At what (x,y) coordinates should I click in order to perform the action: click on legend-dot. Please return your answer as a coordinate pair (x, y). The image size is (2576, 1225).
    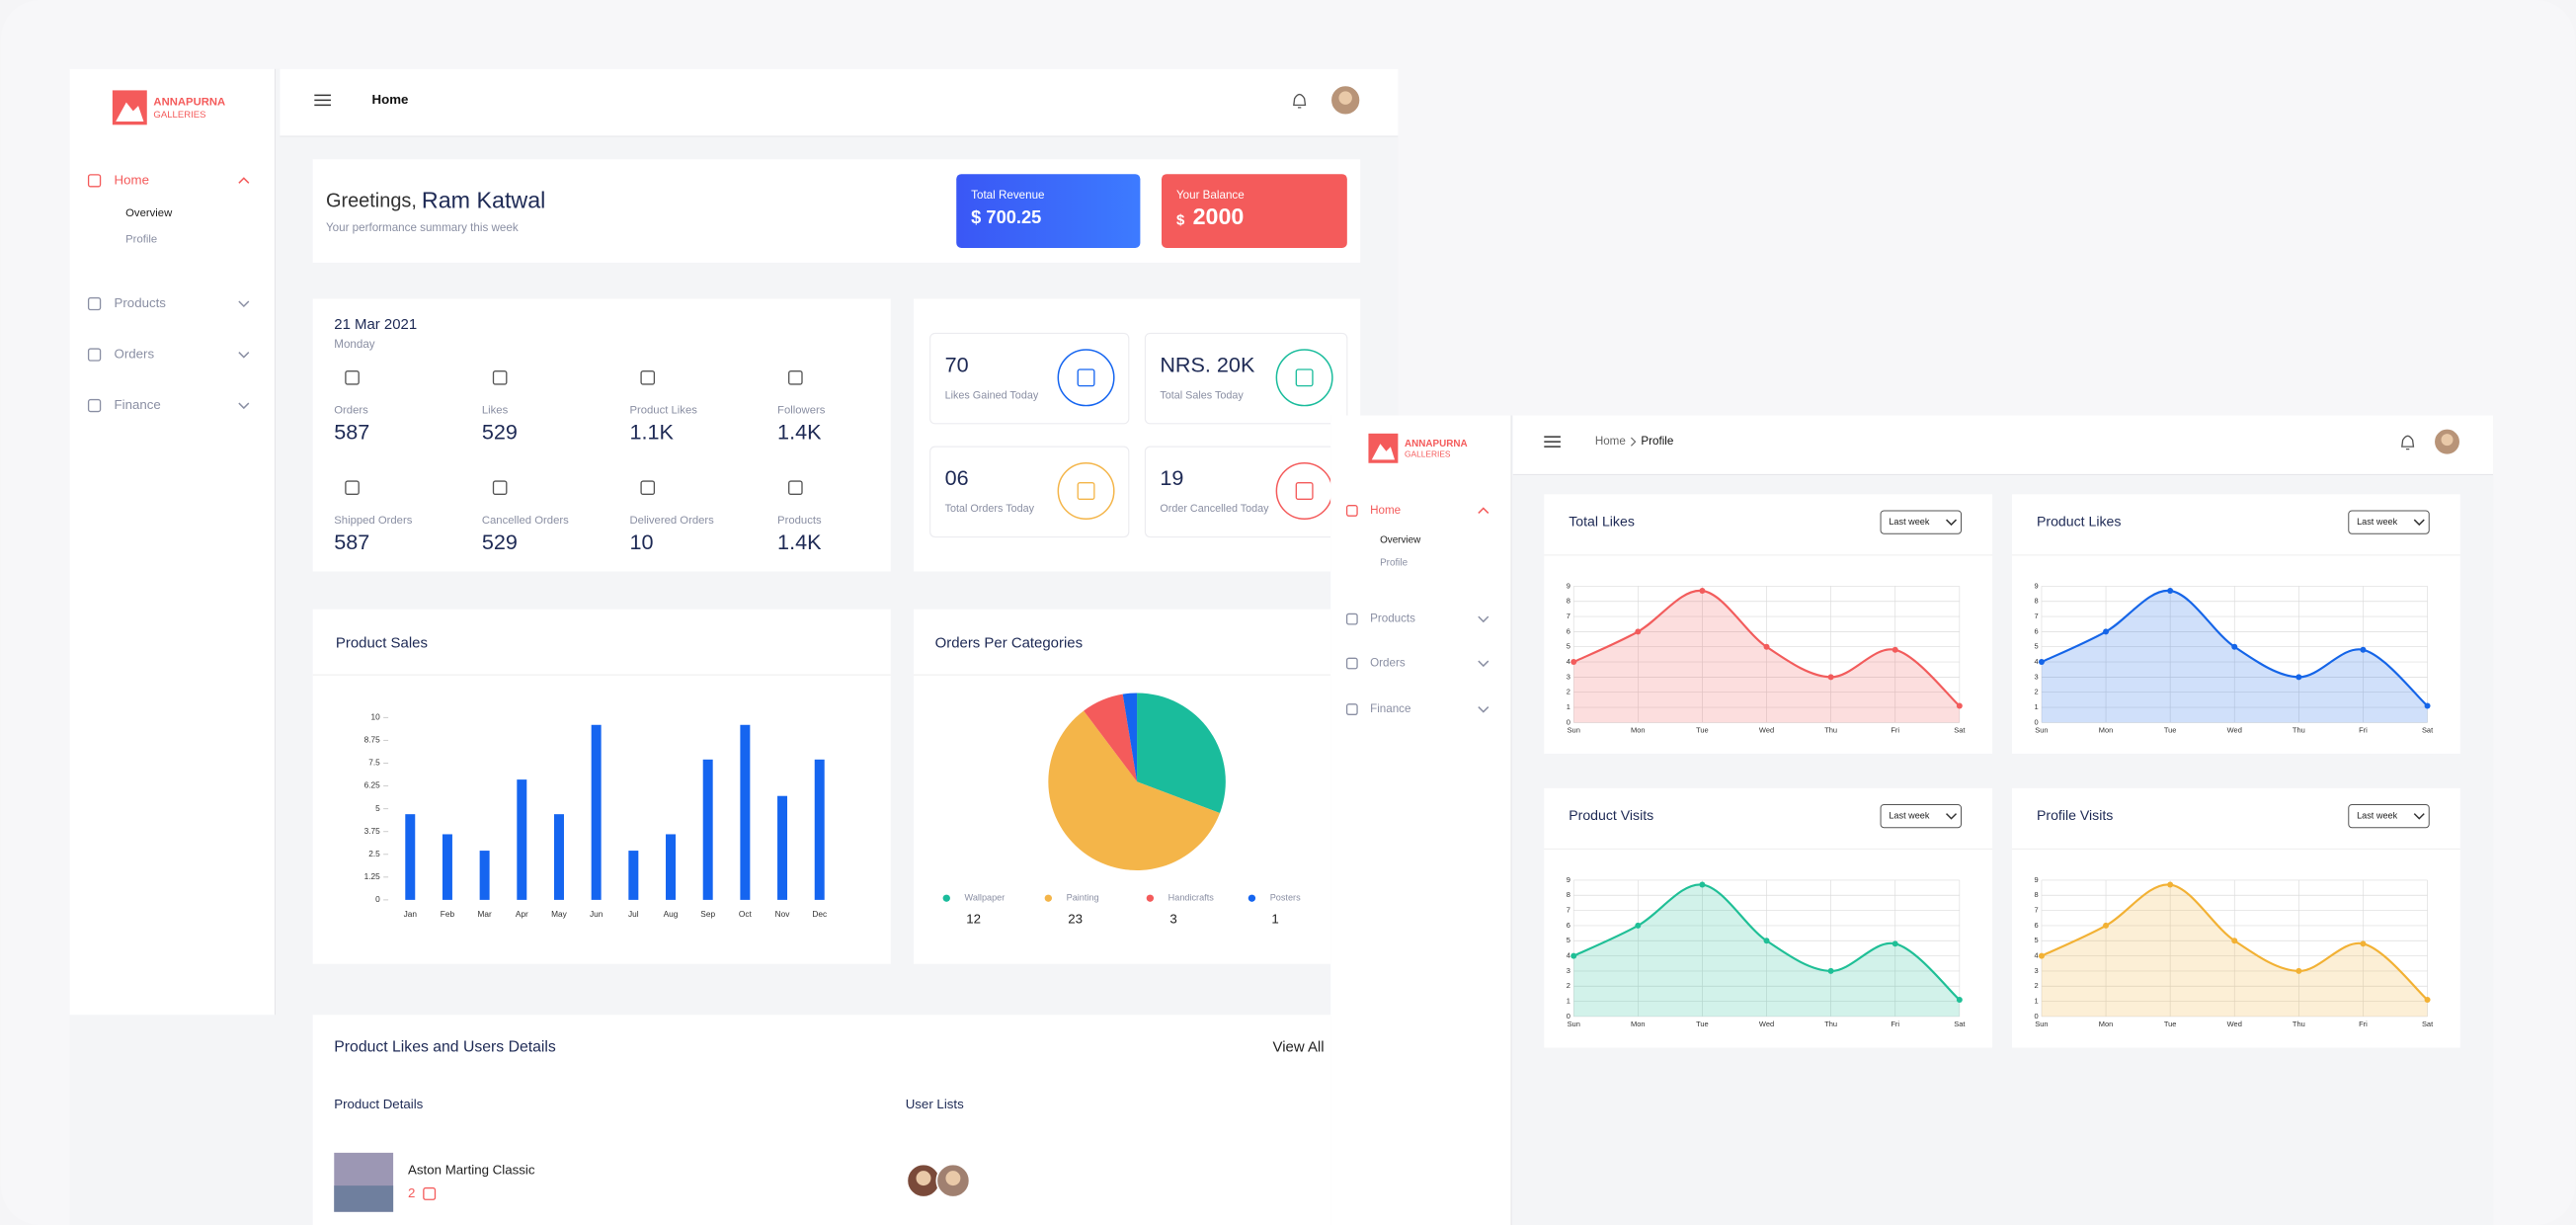
    Looking at the image, I should click on (1150, 898).